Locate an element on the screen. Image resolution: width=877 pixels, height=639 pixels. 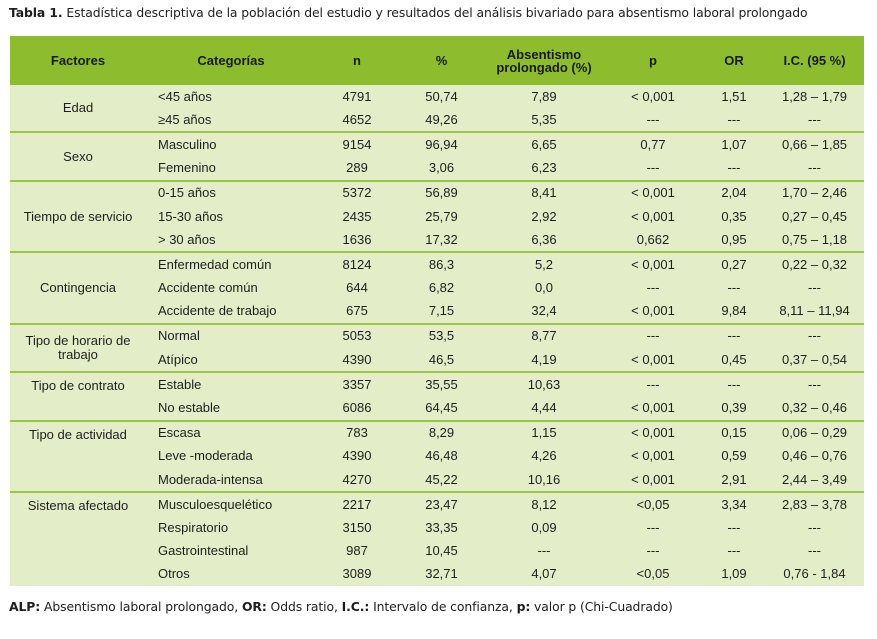
pct-cell: 7,15 is located at coordinates (441, 311).